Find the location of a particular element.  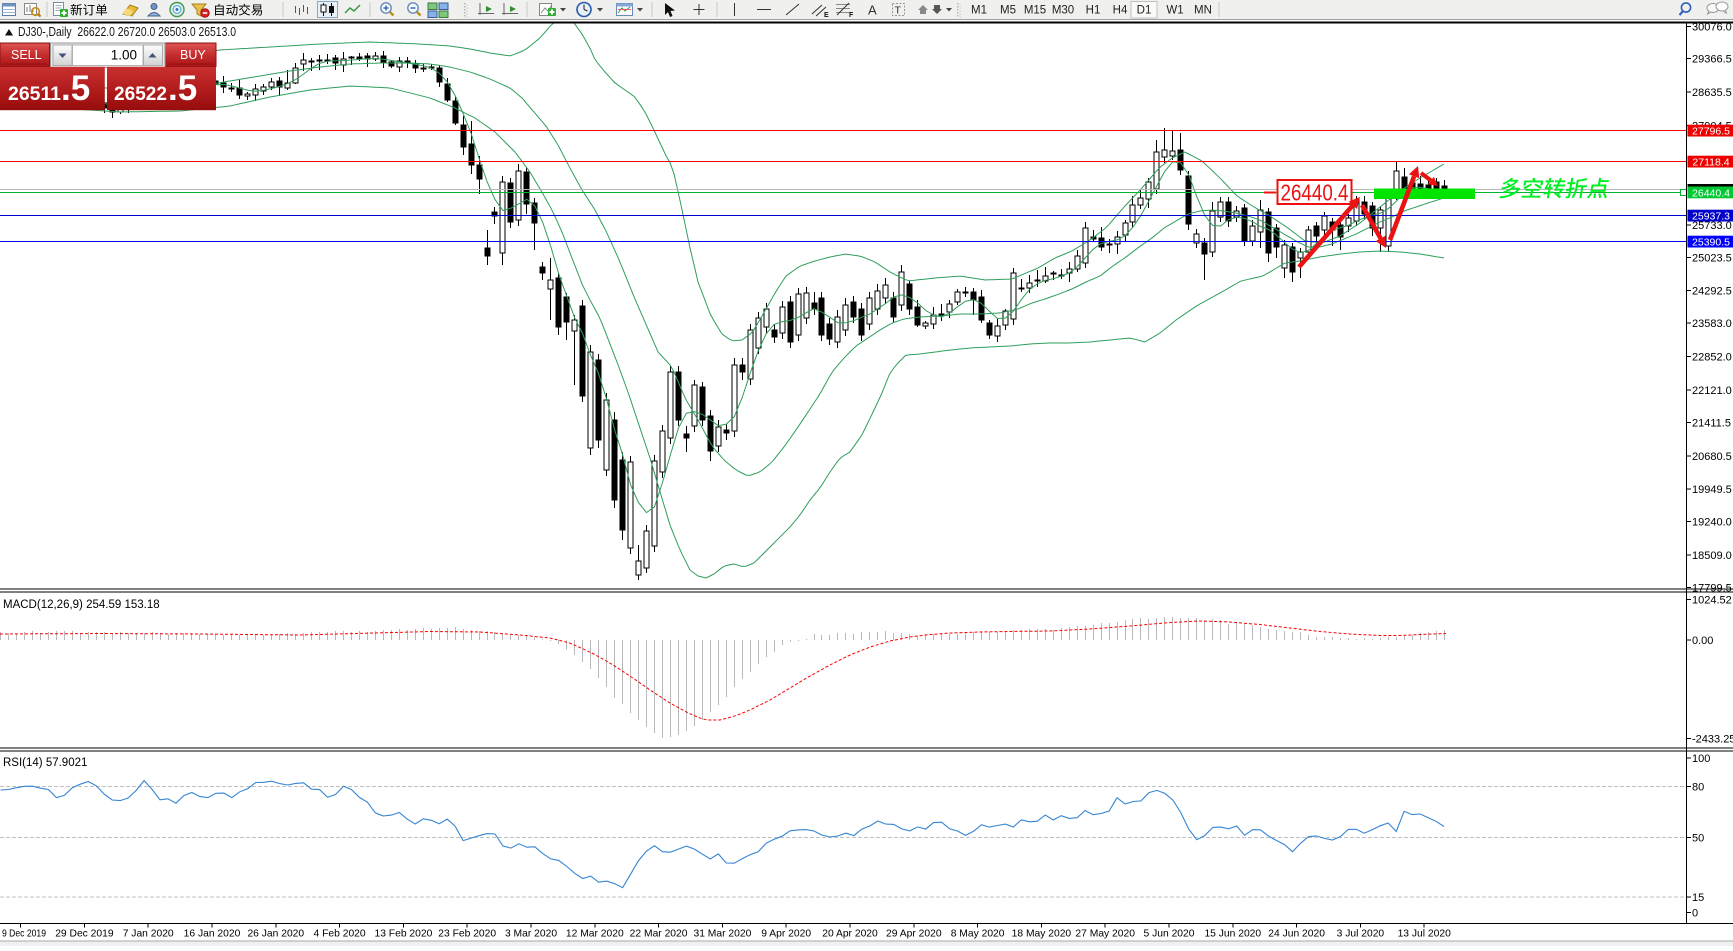

svg-text: 1024.52 is located at coordinates (1712, 600).